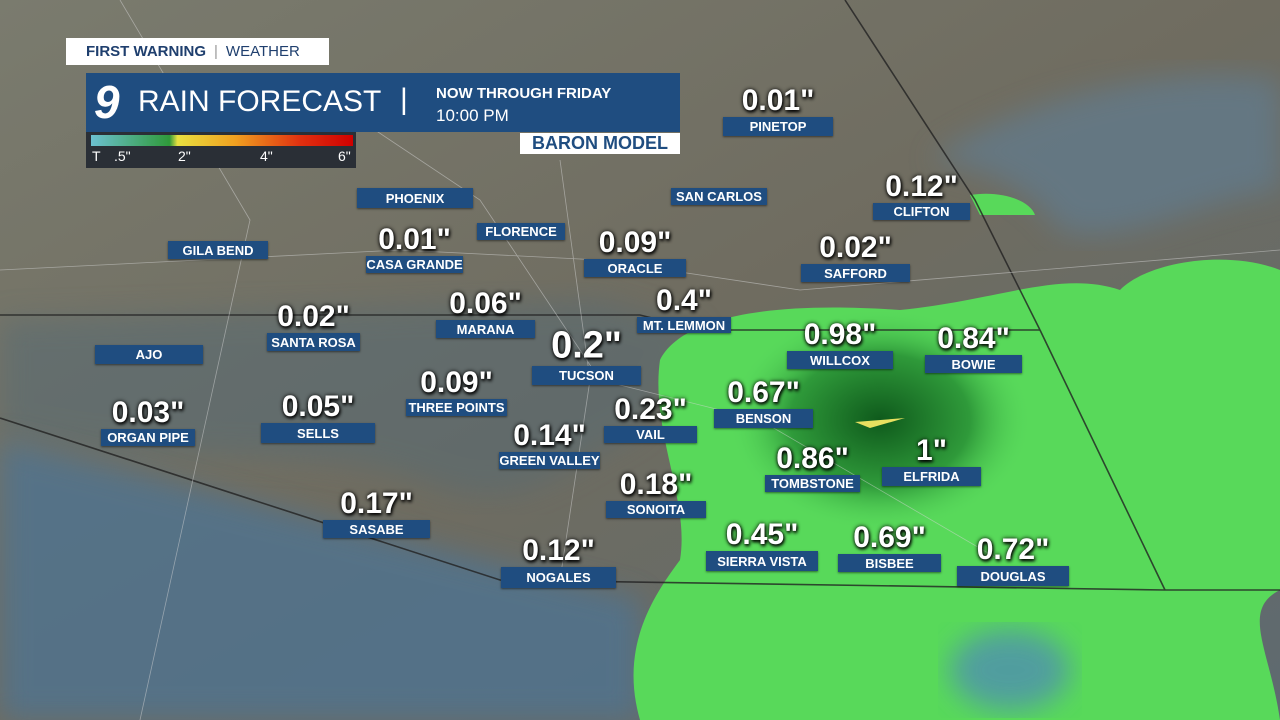 The width and height of the screenshot is (1280, 720). I want to click on city-label: CASA GRANDE, so click(414, 264).